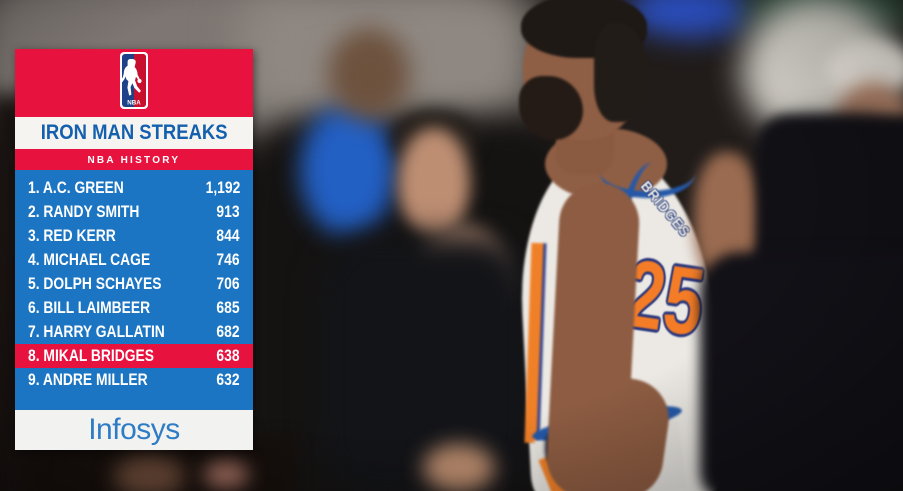 The height and width of the screenshot is (491, 903). I want to click on streak-value: 746, so click(228, 260).